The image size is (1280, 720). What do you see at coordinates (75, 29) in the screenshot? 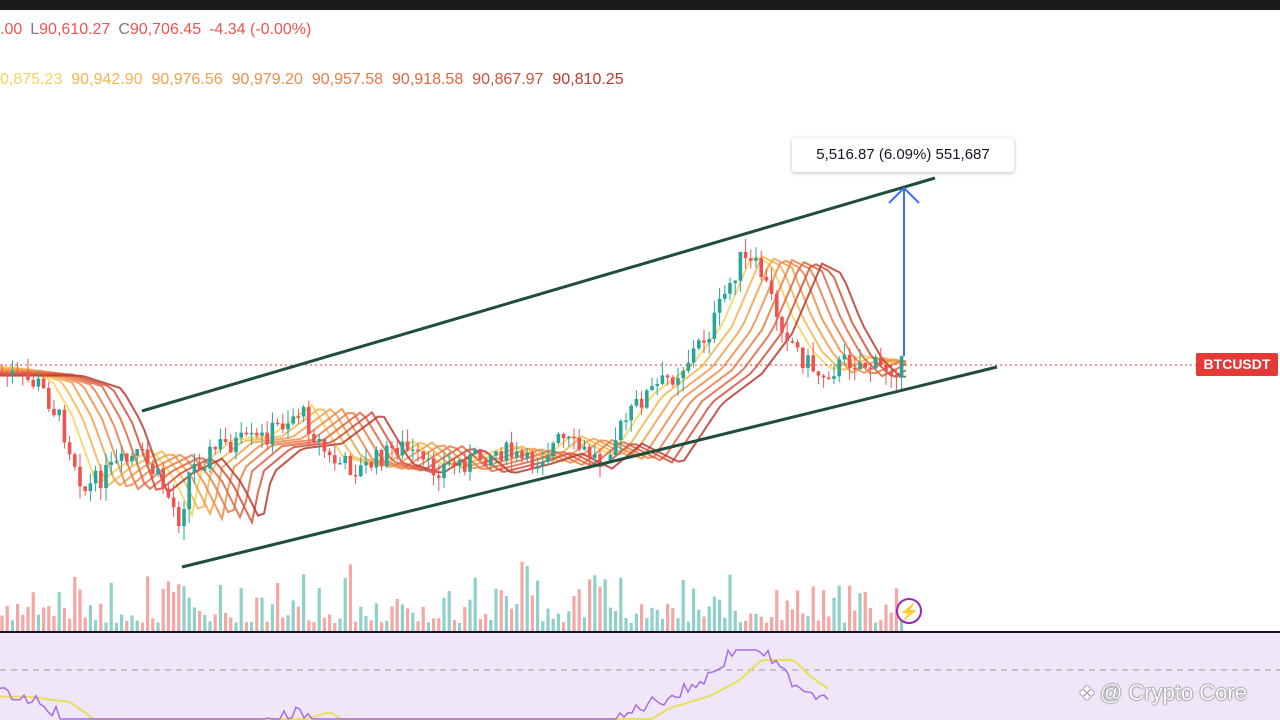
I see `low-value: 90,610.27` at bounding box center [75, 29].